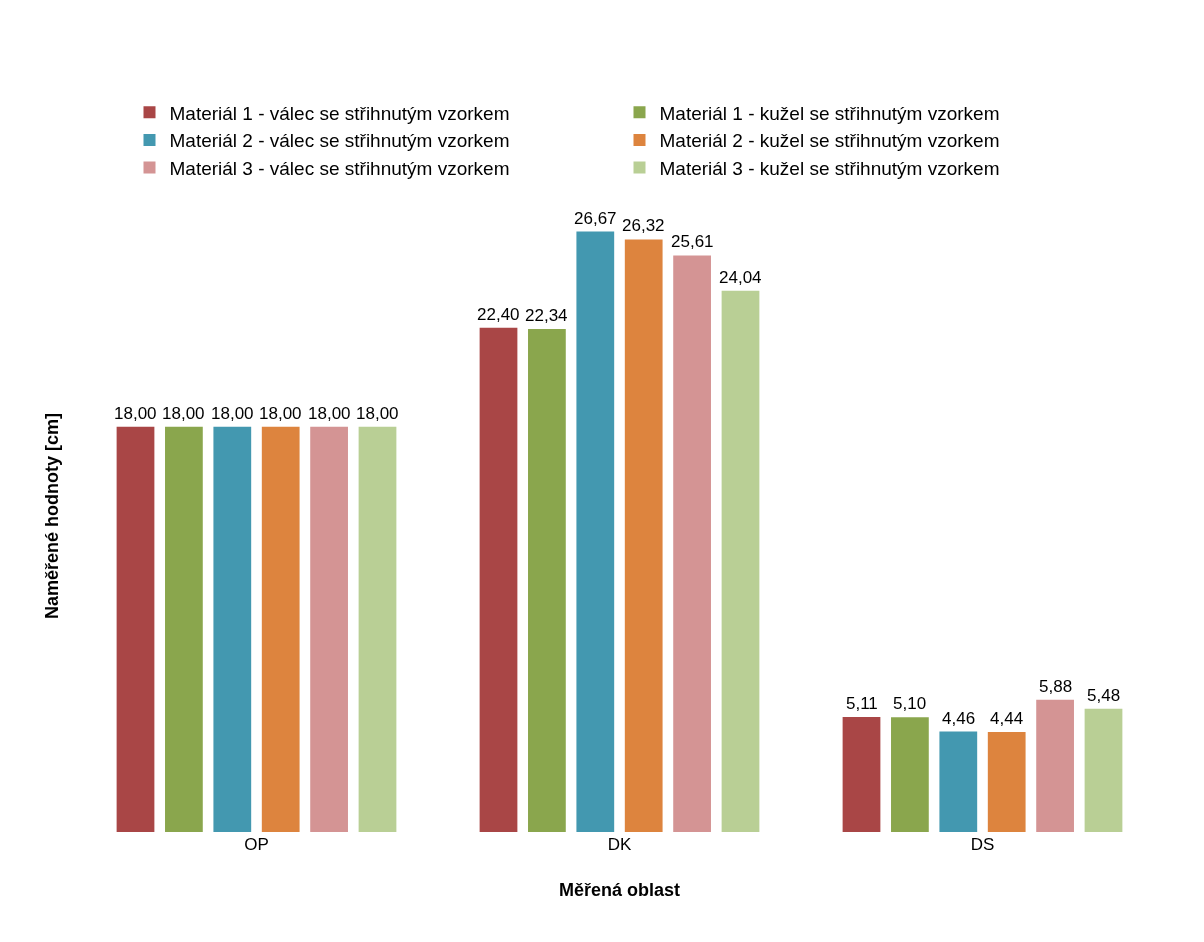 The width and height of the screenshot is (1204, 942). Describe the element at coordinates (643, 225) in the screenshot. I see `data-label: 26,32` at that location.